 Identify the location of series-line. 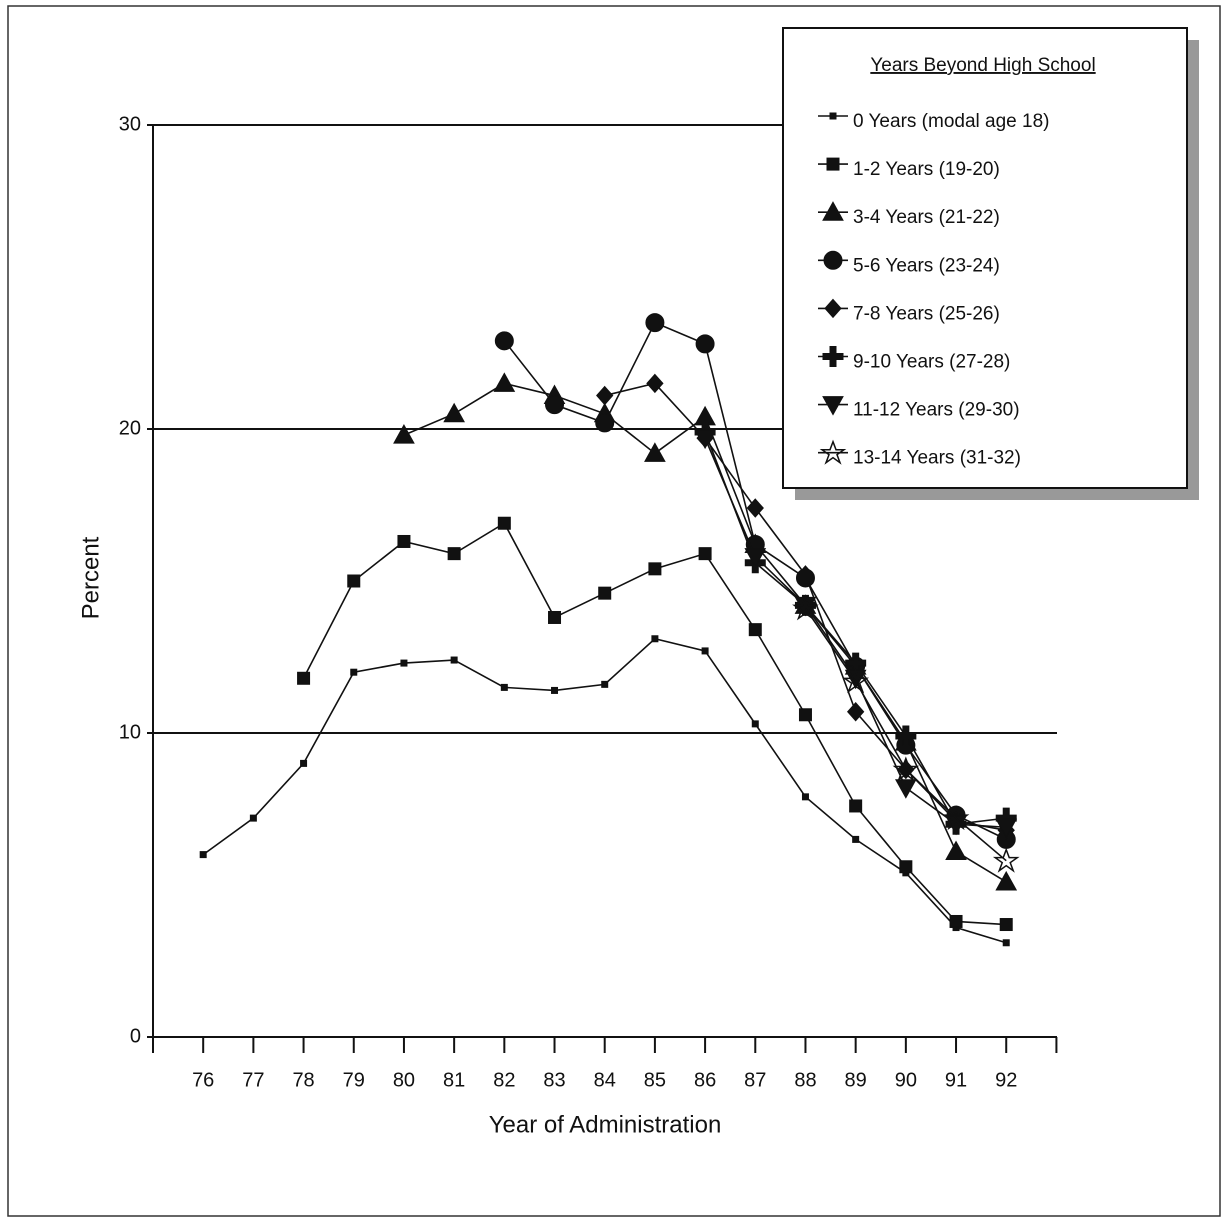
(905, 734).